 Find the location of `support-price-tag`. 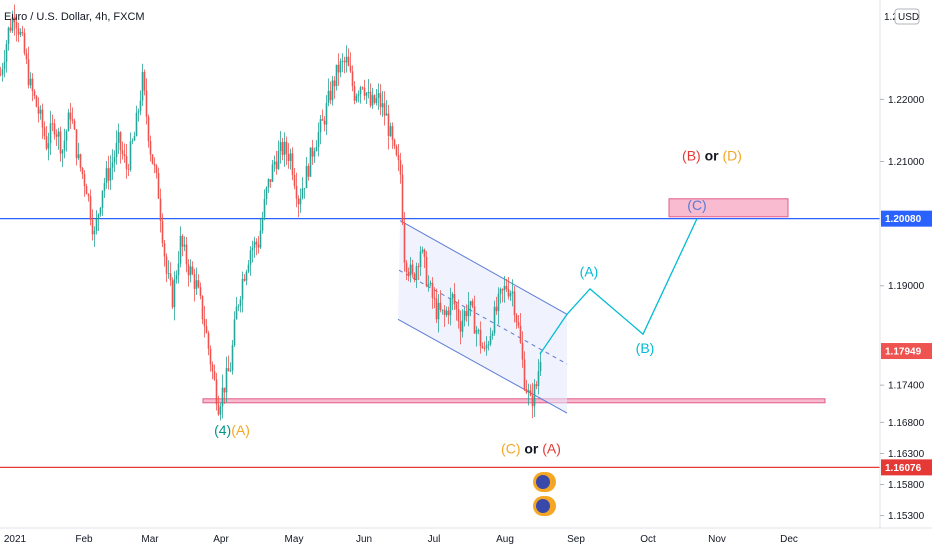

support-price-tag is located at coordinates (906, 467).